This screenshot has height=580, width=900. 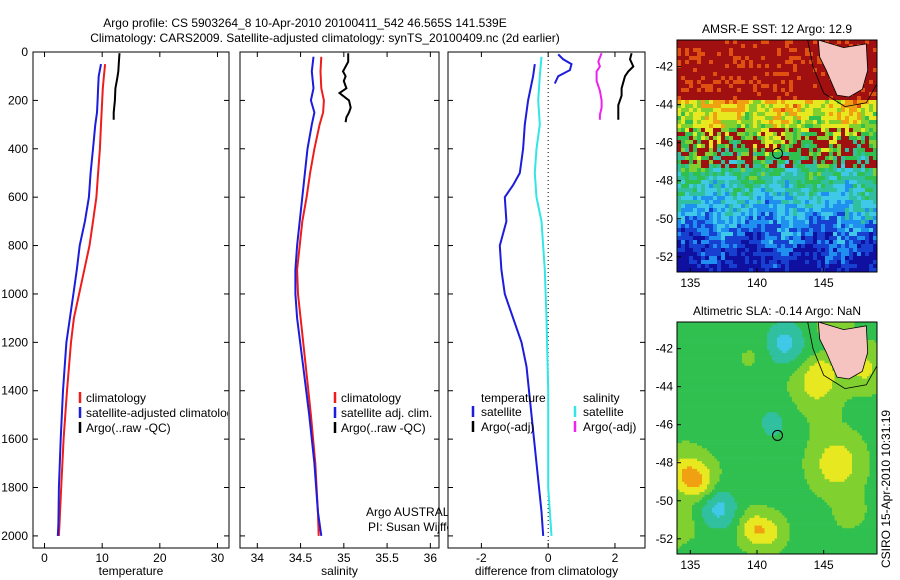 What do you see at coordinates (777, 311) in the screenshot?
I see `map-title: Altimetric SLA: -0.14 Argo: NaN` at bounding box center [777, 311].